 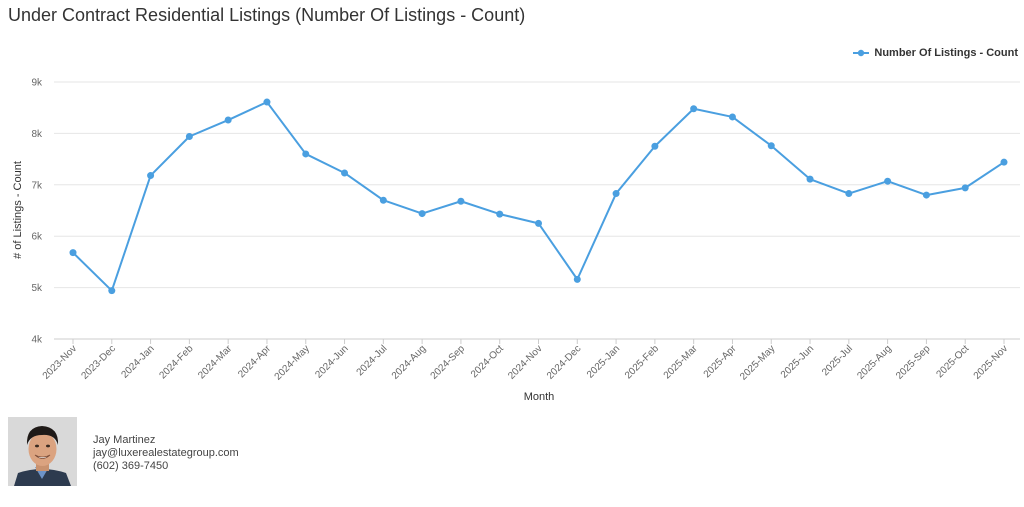 What do you see at coordinates (18, 210) in the screenshot?
I see `y-axis-title: # of Listings - Count` at bounding box center [18, 210].